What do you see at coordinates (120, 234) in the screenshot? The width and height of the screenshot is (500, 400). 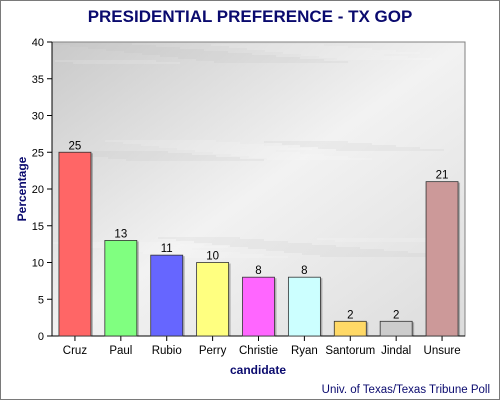 I see `value-label: 13` at bounding box center [120, 234].